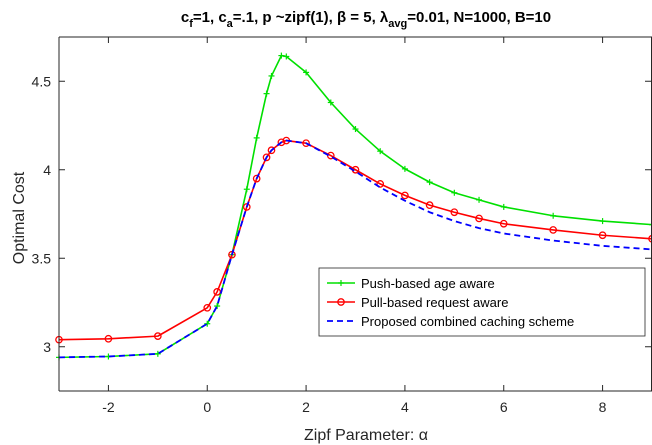 The height and width of the screenshot is (445, 652). Describe the element at coordinates (428, 283) in the screenshot. I see `legend-label: Push-based age aware` at that location.